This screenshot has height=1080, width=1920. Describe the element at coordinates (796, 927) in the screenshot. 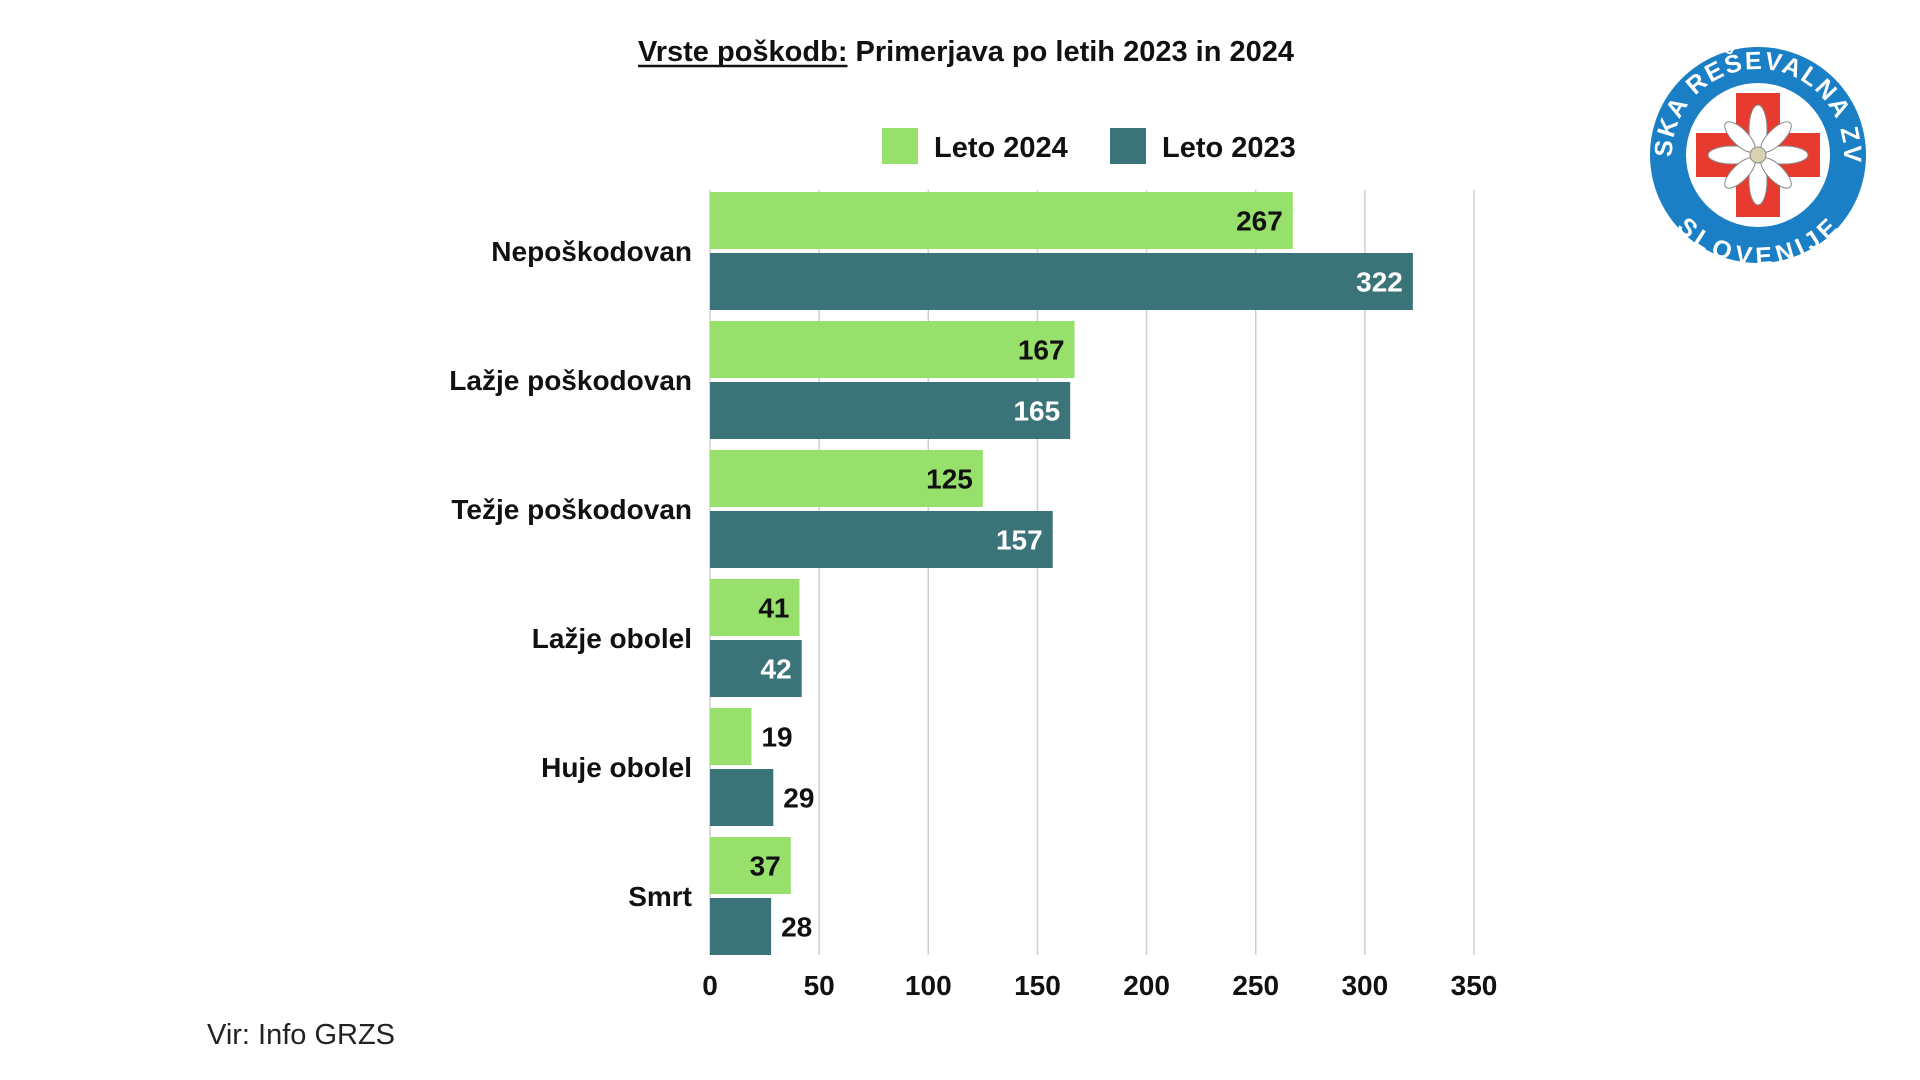

I see `data-label: 28` at that location.